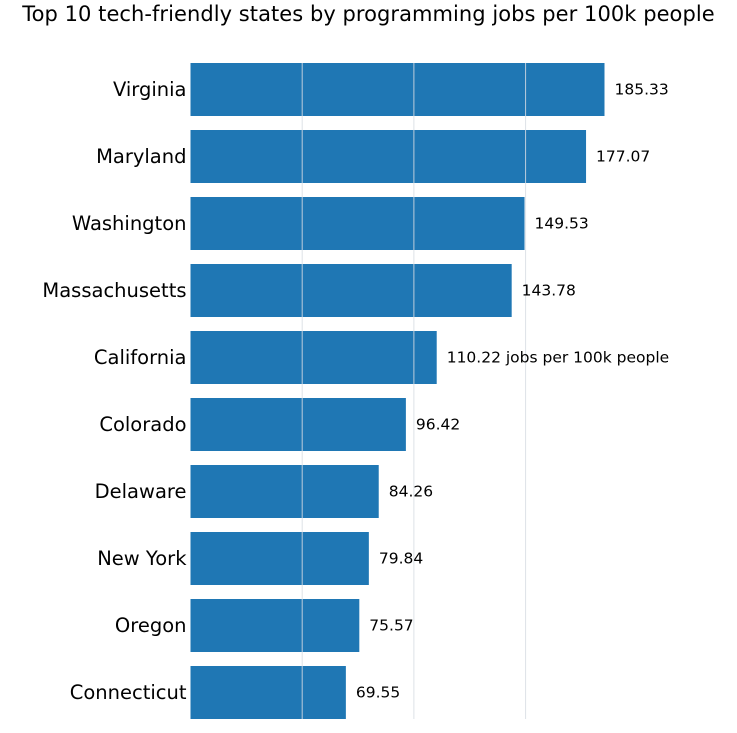  What do you see at coordinates (623, 157) in the screenshot?
I see `data-label: 177.07` at bounding box center [623, 157].